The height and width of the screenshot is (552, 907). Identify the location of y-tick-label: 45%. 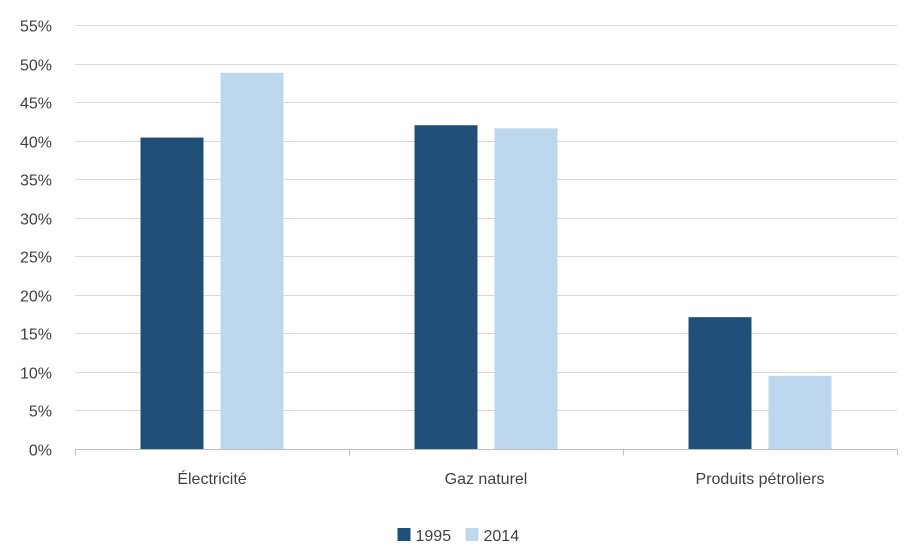
(36, 104).